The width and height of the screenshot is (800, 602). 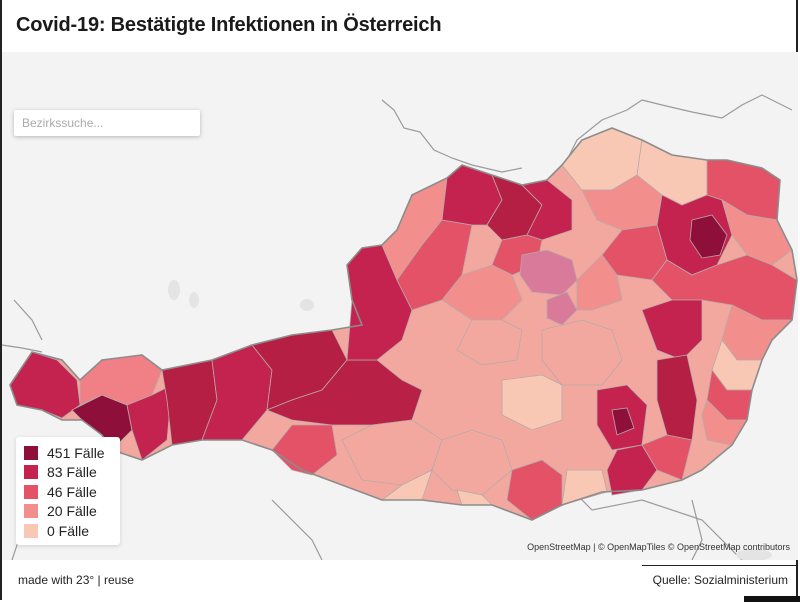 I want to click on legend-item: 20 Fälle, so click(x=72, y=512).